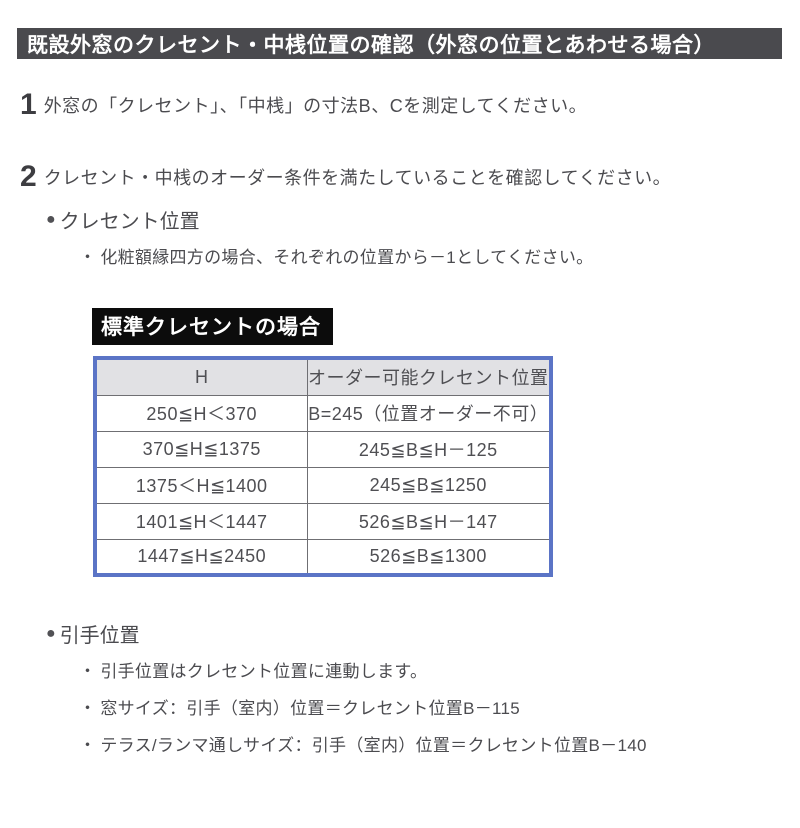 The height and width of the screenshot is (828, 800). I want to click on standard-crescent-label: 標準クレセントの場合, so click(212, 326).